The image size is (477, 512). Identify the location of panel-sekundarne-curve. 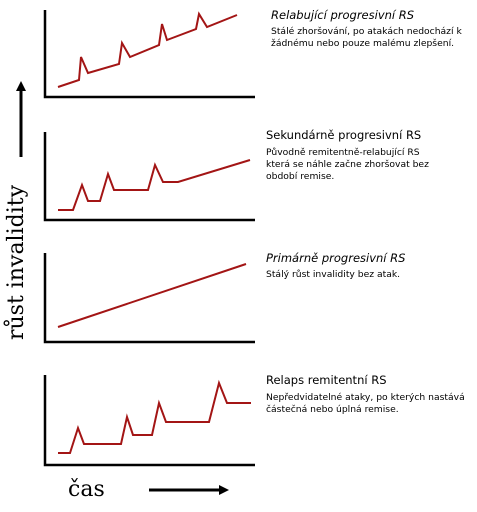
(154, 185).